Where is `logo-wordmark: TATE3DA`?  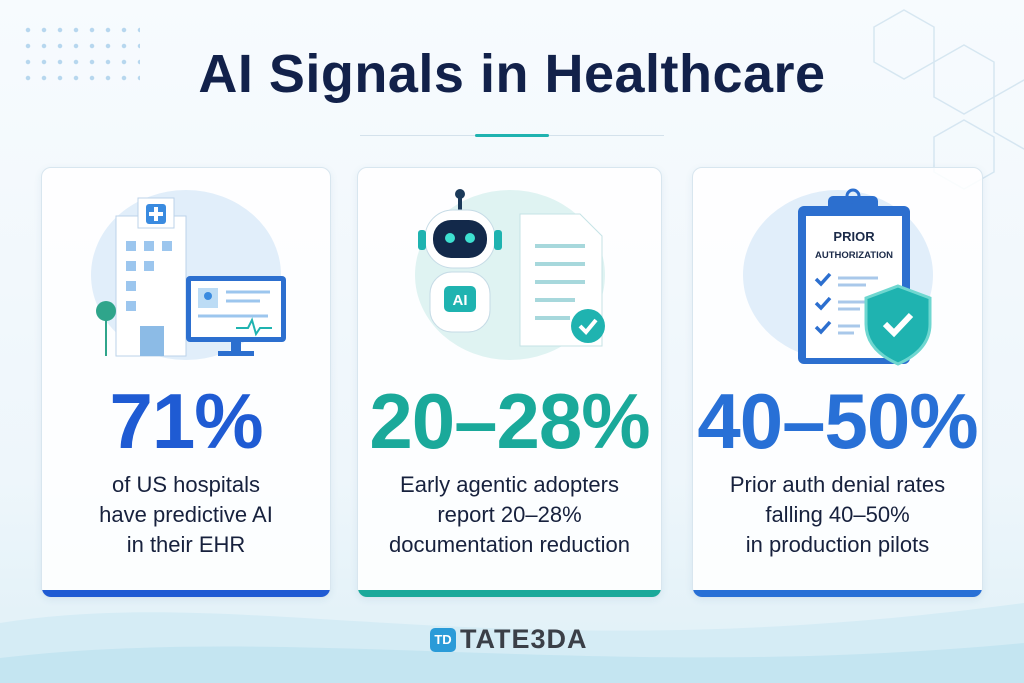 logo-wordmark: TATE3DA is located at coordinates (524, 639).